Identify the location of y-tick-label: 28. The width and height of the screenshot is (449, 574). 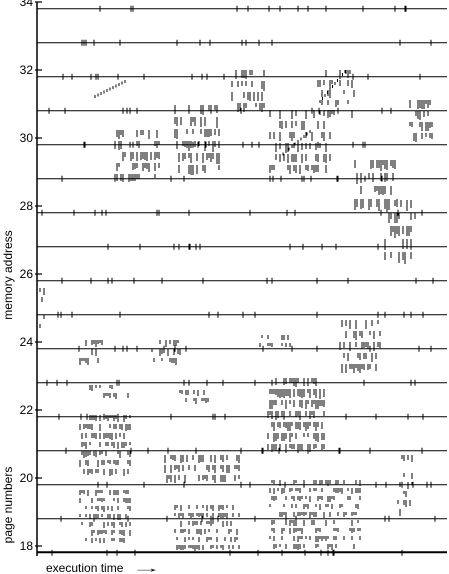
(27, 206).